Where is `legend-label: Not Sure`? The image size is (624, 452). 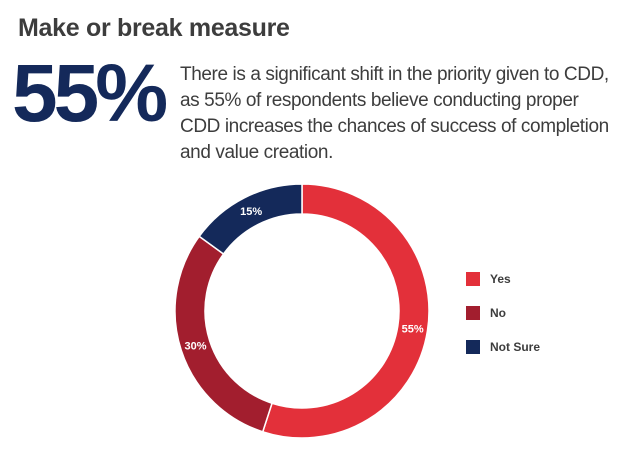 legend-label: Not Sure is located at coordinates (515, 347).